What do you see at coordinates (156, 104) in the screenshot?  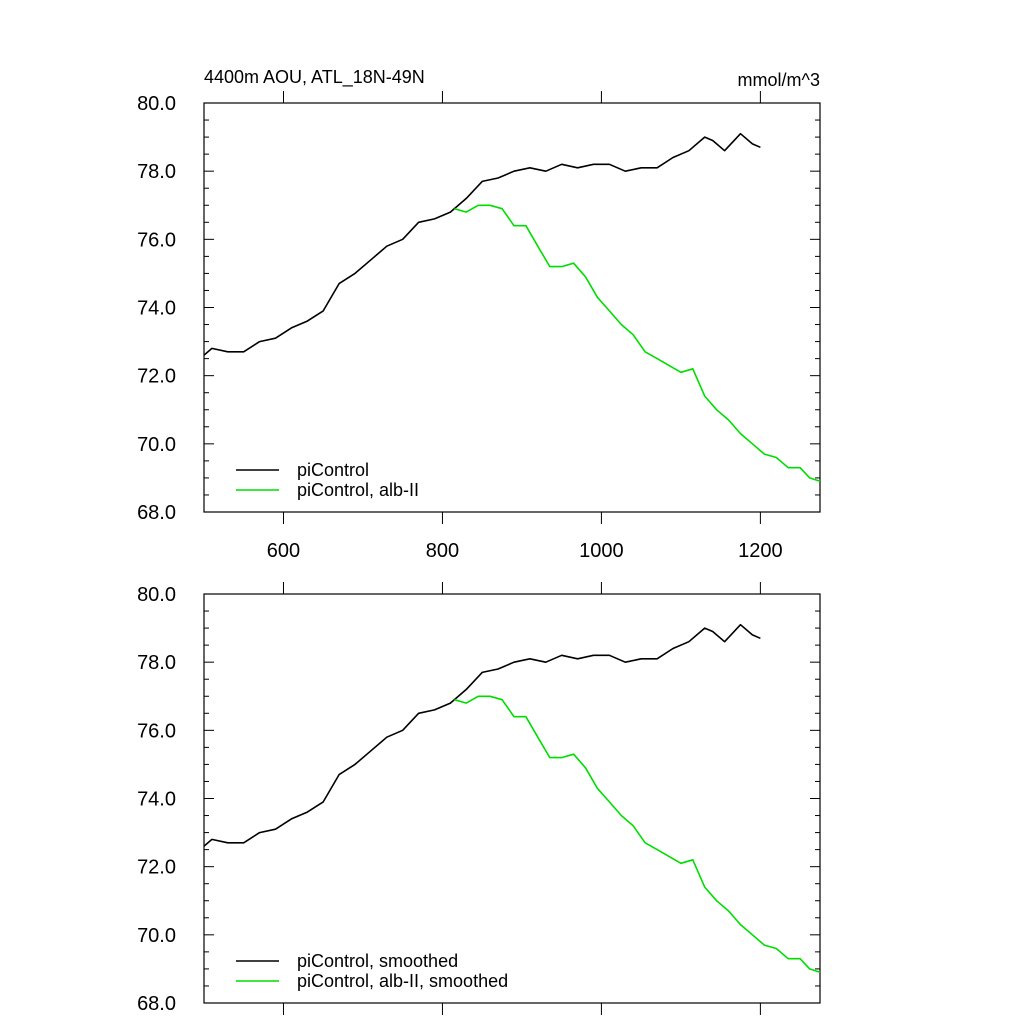 I see `chart0-ytick-label: 80.0` at bounding box center [156, 104].